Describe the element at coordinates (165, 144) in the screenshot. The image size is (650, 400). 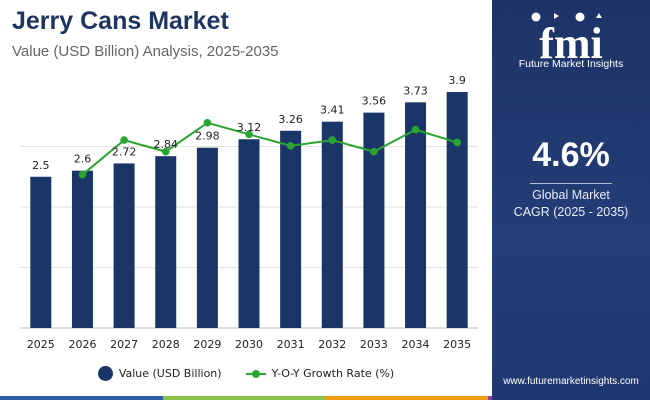
I see `bar-value-label: 2.84` at that location.